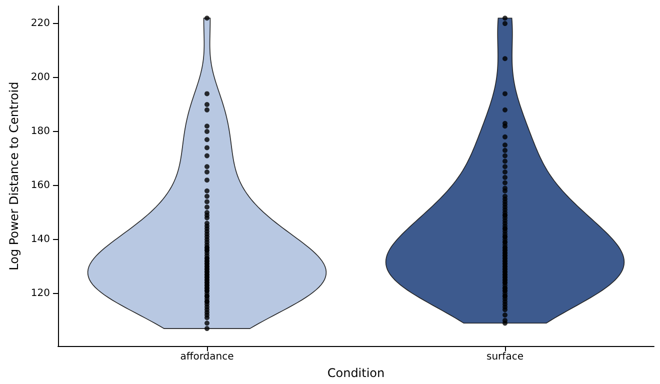 Image resolution: width=660 pixels, height=384 pixels. I want to click on x-axis-title: Condition, so click(356, 373).